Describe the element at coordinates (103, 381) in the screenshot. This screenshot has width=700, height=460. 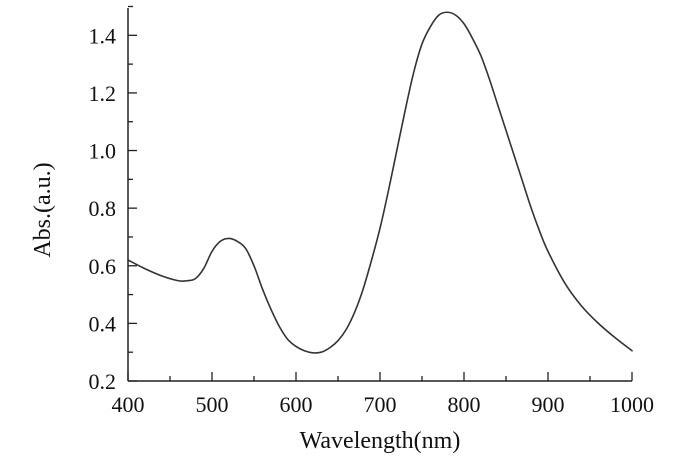
I see `y-tick-label: 0.2` at that location.